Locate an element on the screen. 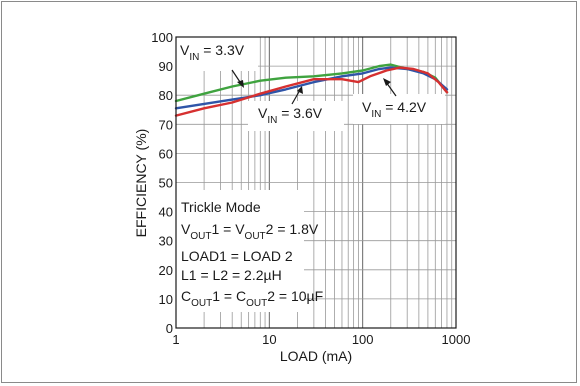  x-axis-title: LOAD (mA) is located at coordinates (316, 356).